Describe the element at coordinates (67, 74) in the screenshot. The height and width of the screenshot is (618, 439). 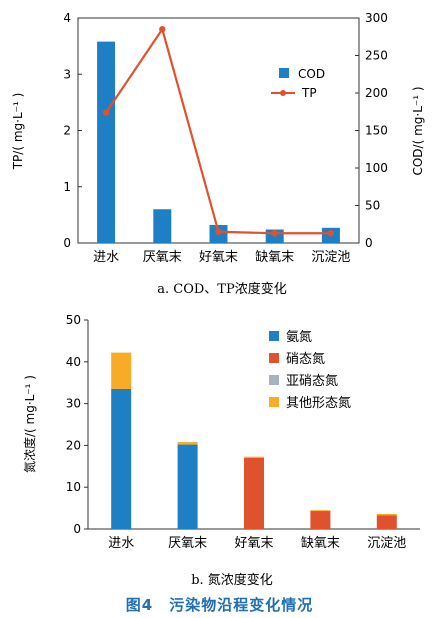
I see `left-tick-label: 3` at that location.